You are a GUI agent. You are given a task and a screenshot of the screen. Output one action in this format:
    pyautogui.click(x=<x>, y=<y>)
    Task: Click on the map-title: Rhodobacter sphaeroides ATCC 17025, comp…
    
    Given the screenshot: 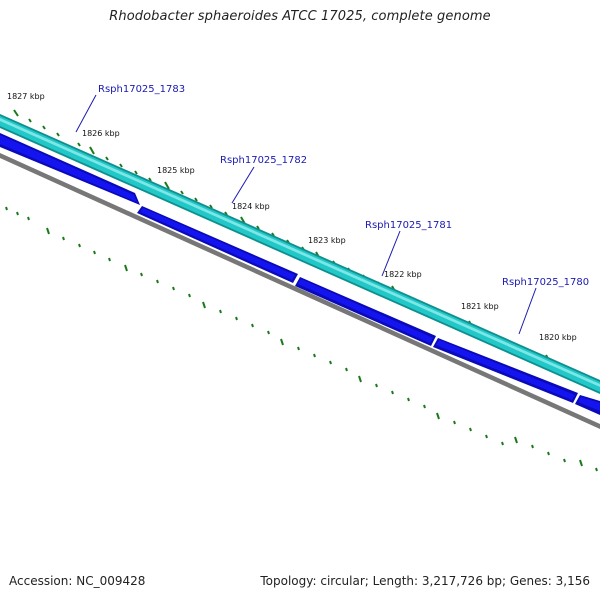 What is the action you would take?
    pyautogui.click(x=300, y=16)
    